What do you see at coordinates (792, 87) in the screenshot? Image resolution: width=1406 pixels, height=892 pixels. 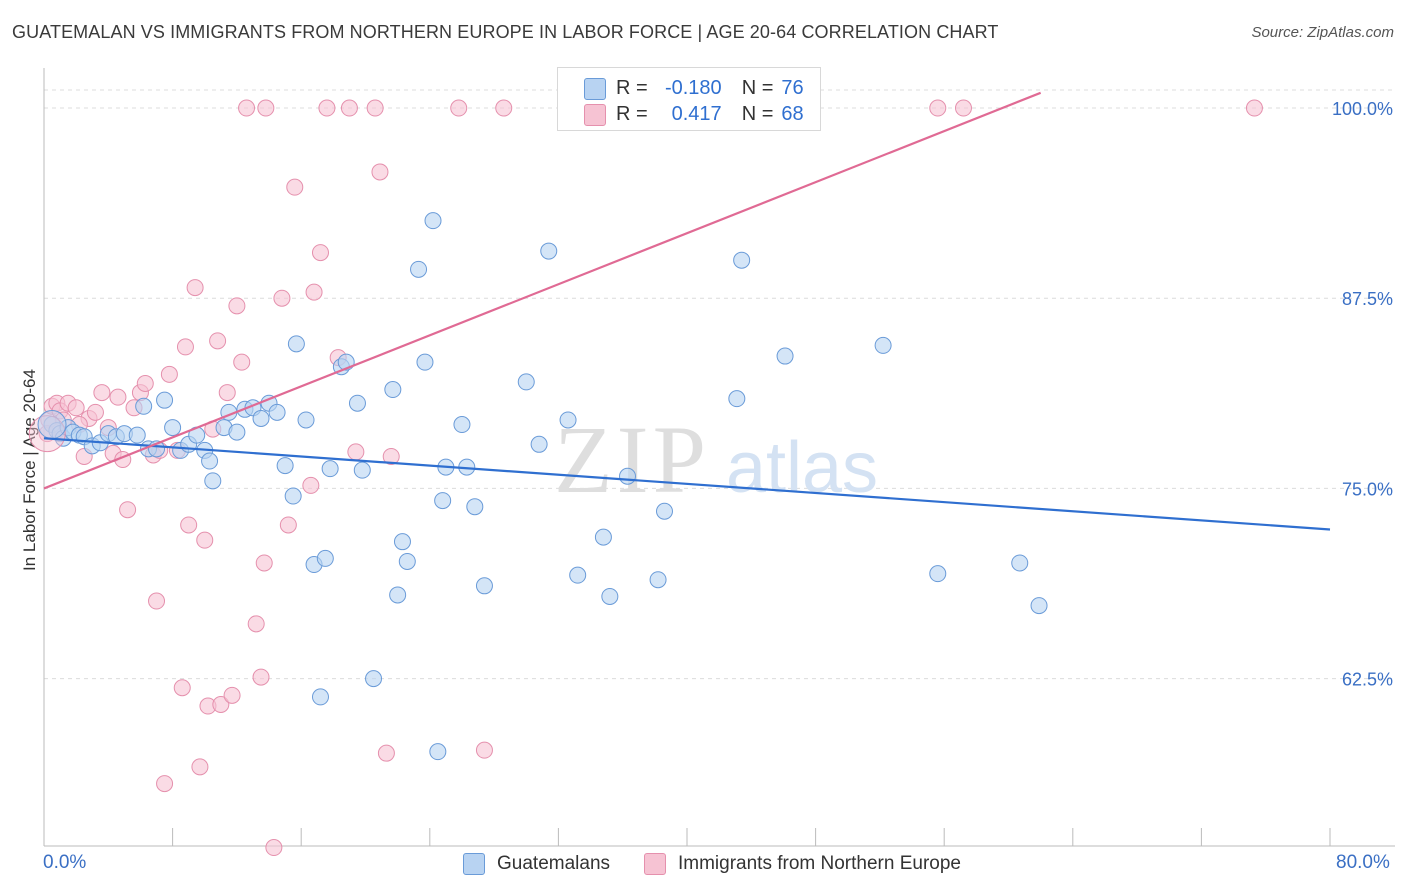 I see `legend-n-value: 76` at bounding box center [792, 87].